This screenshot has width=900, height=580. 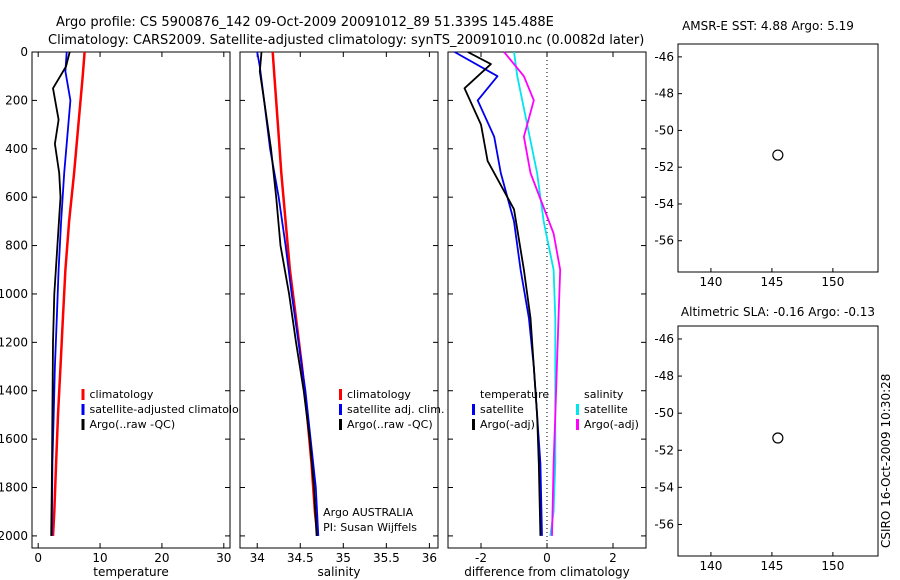 What do you see at coordinates (14, 488) in the screenshot?
I see `y-tick-label: 1800` at bounding box center [14, 488].